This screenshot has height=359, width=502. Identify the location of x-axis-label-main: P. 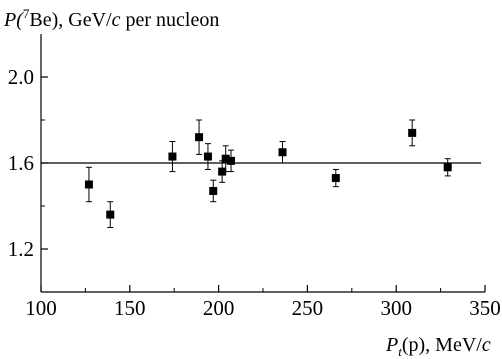
(391, 345).